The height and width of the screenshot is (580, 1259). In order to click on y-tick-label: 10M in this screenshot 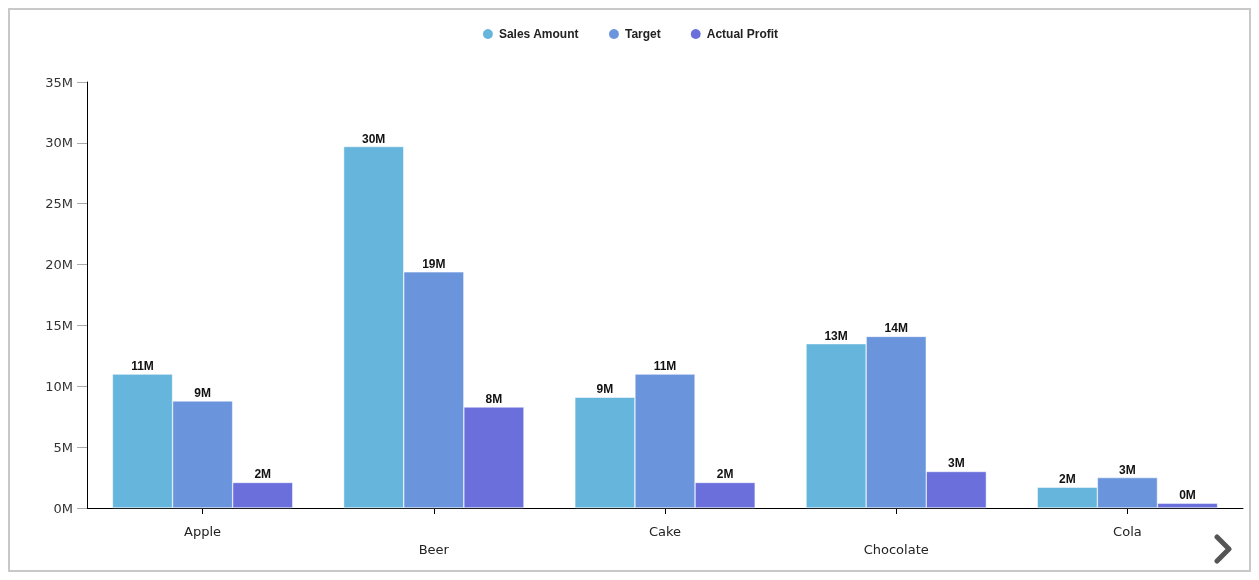, I will do `click(59, 386)`.